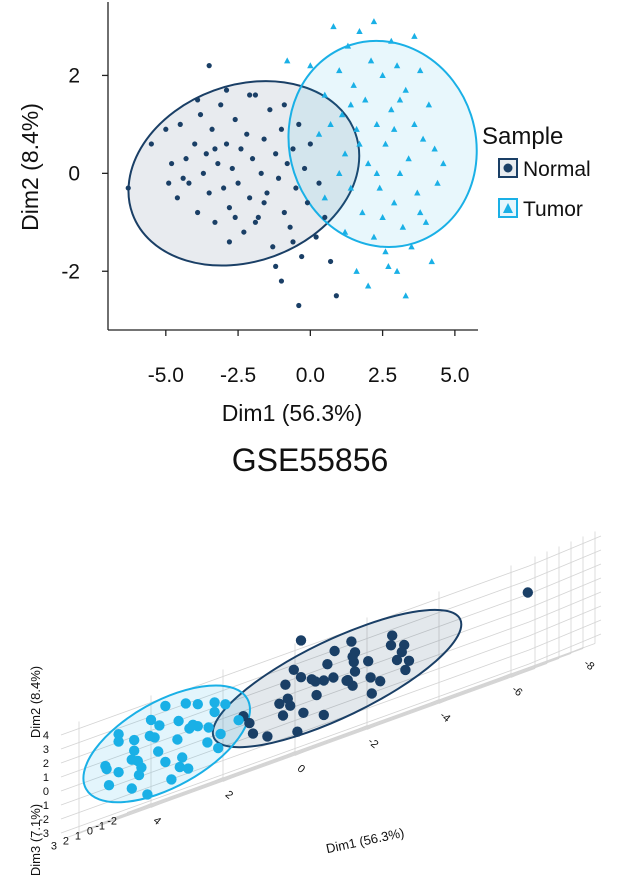 The height and width of the screenshot is (891, 620). What do you see at coordinates (74, 75) in the screenshot?
I see `y-tick-label: 2` at bounding box center [74, 75].